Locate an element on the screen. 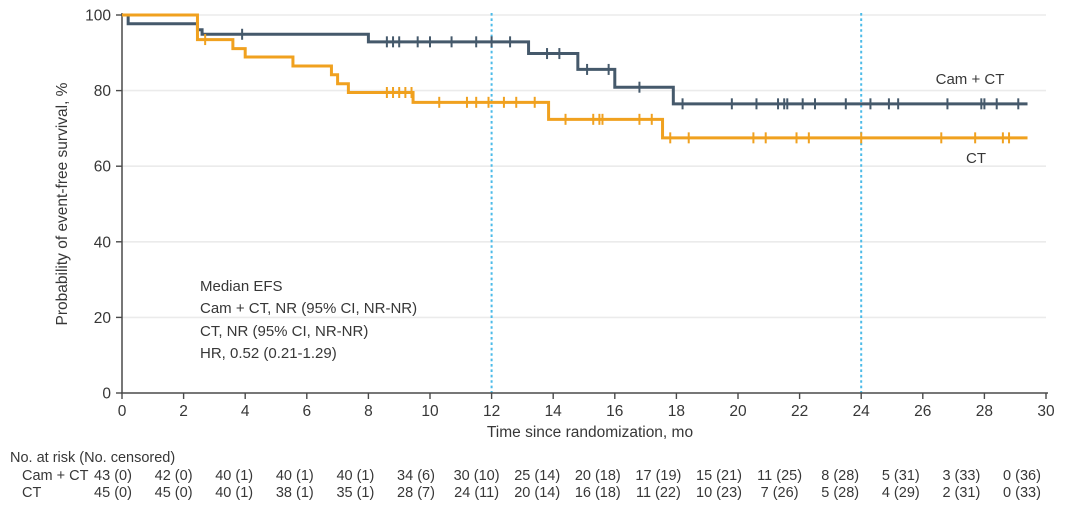 This screenshot has height=519, width=1080. x-tick-label-26: 26 is located at coordinates (922, 411).